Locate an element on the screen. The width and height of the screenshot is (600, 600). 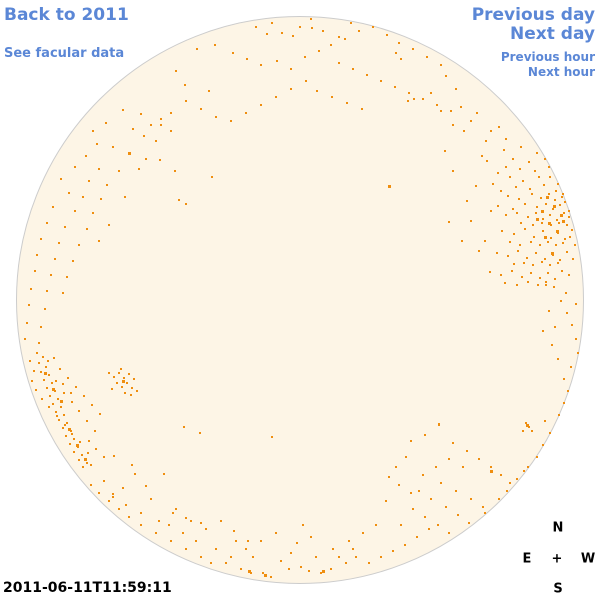
previous-hour-link: Previous hour is located at coordinates (547, 57).